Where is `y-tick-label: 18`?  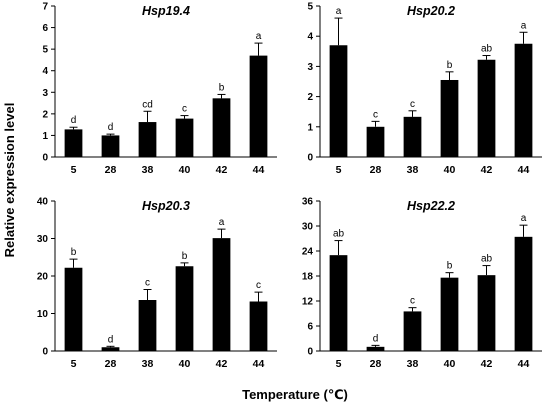 y-tick-label: 18 is located at coordinates (308, 277).